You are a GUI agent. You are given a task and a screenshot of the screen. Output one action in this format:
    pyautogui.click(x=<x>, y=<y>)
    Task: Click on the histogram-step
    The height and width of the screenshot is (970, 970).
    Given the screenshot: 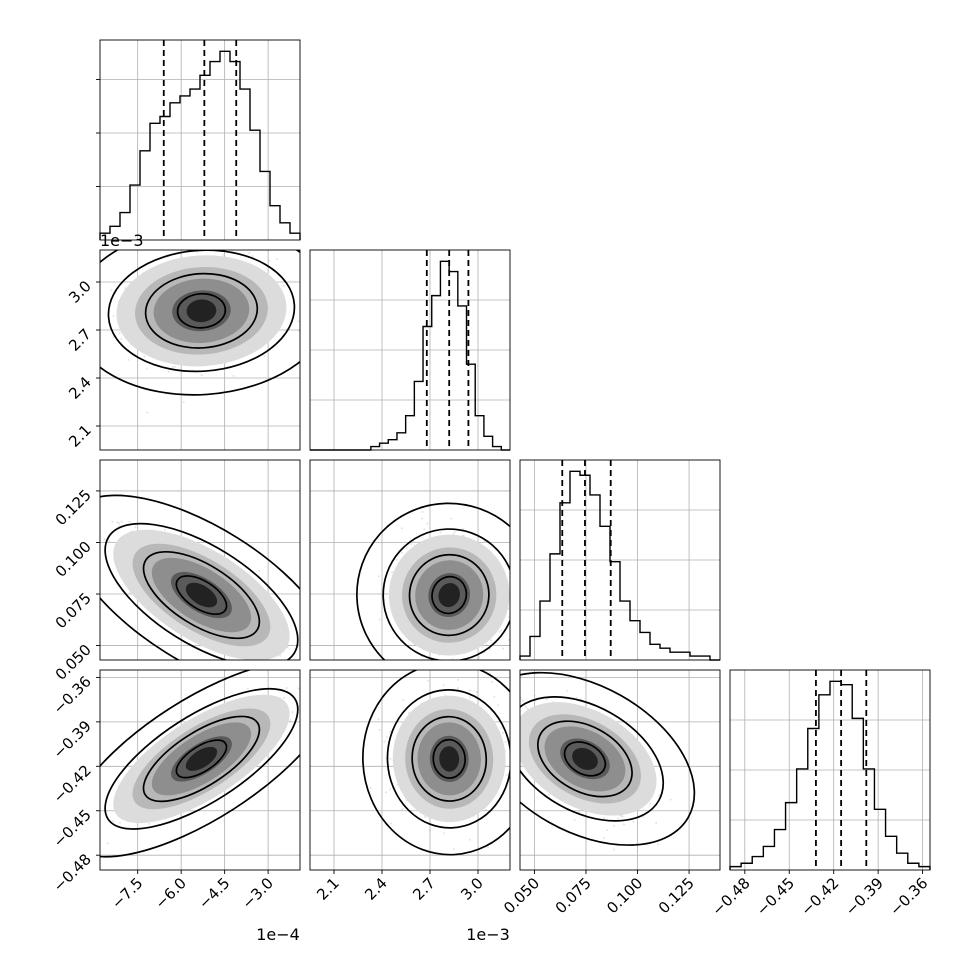 What is the action you would take?
    pyautogui.click(x=200, y=145)
    